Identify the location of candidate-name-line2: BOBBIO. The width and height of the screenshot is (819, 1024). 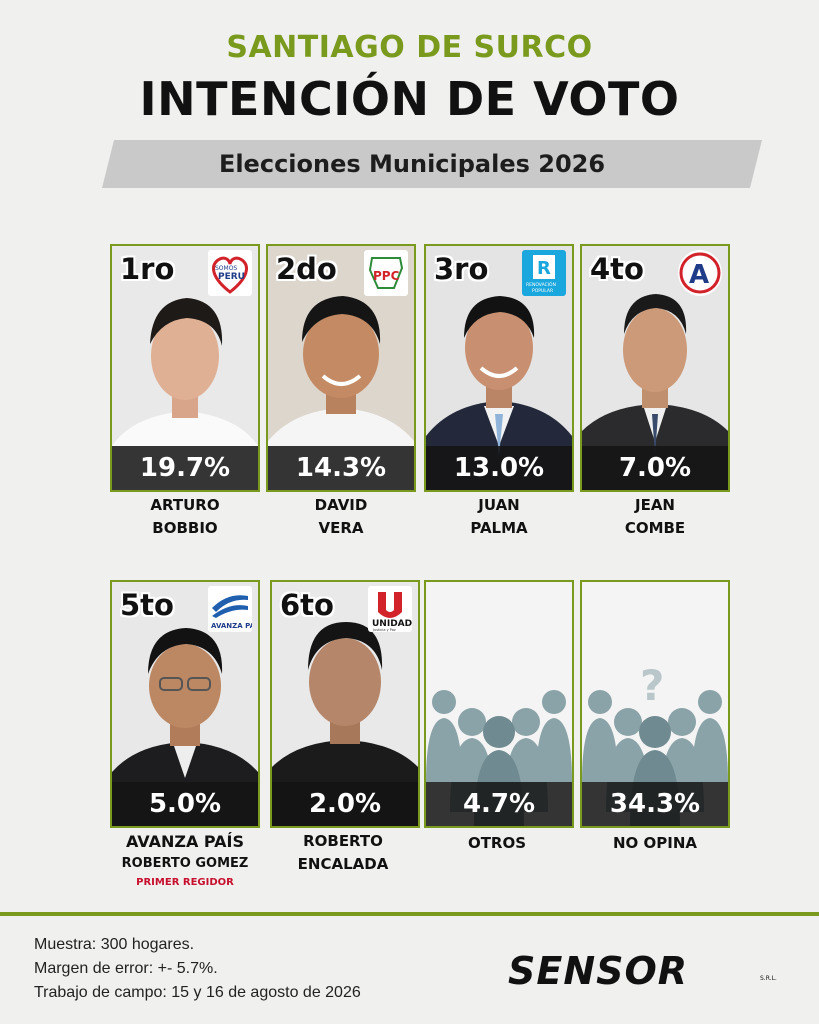
(185, 528).